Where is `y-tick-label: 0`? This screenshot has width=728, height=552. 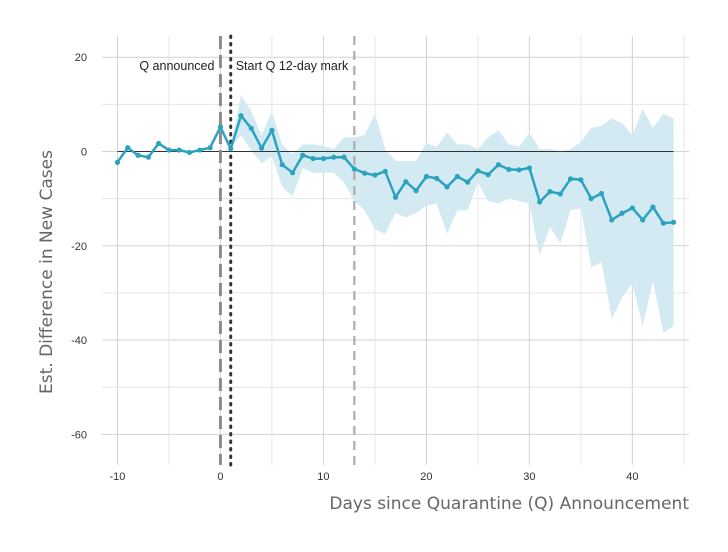
y-tick-label: 0 is located at coordinates (84, 153).